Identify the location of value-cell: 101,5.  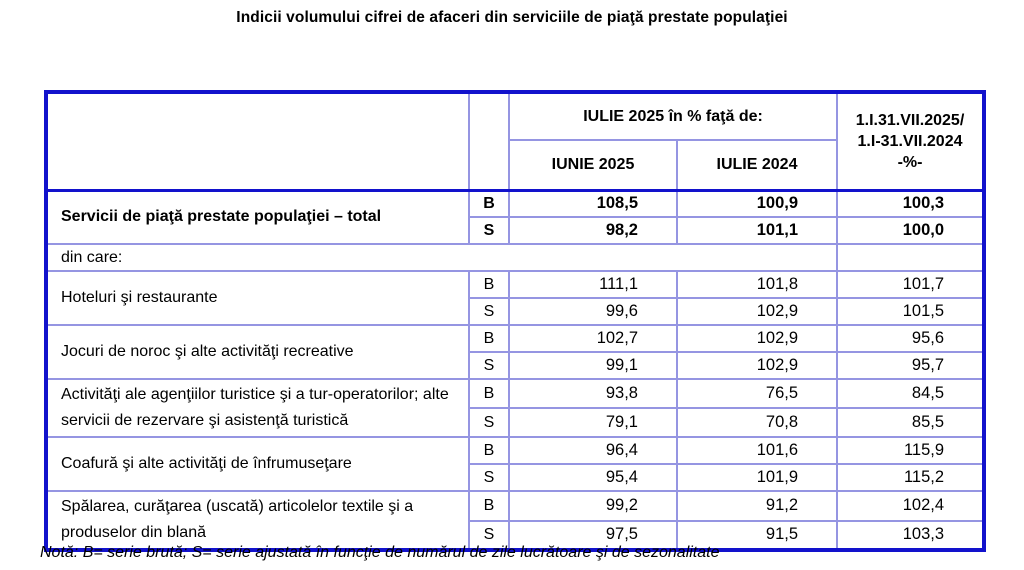
(911, 311).